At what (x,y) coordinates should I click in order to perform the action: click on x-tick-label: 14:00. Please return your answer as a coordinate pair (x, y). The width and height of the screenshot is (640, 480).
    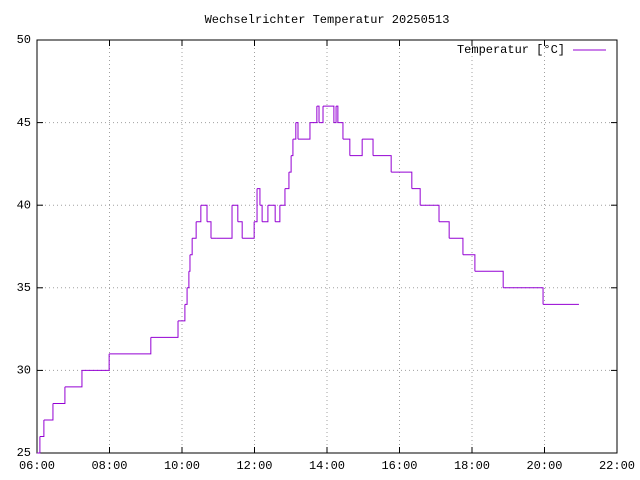
    Looking at the image, I should click on (327, 466).